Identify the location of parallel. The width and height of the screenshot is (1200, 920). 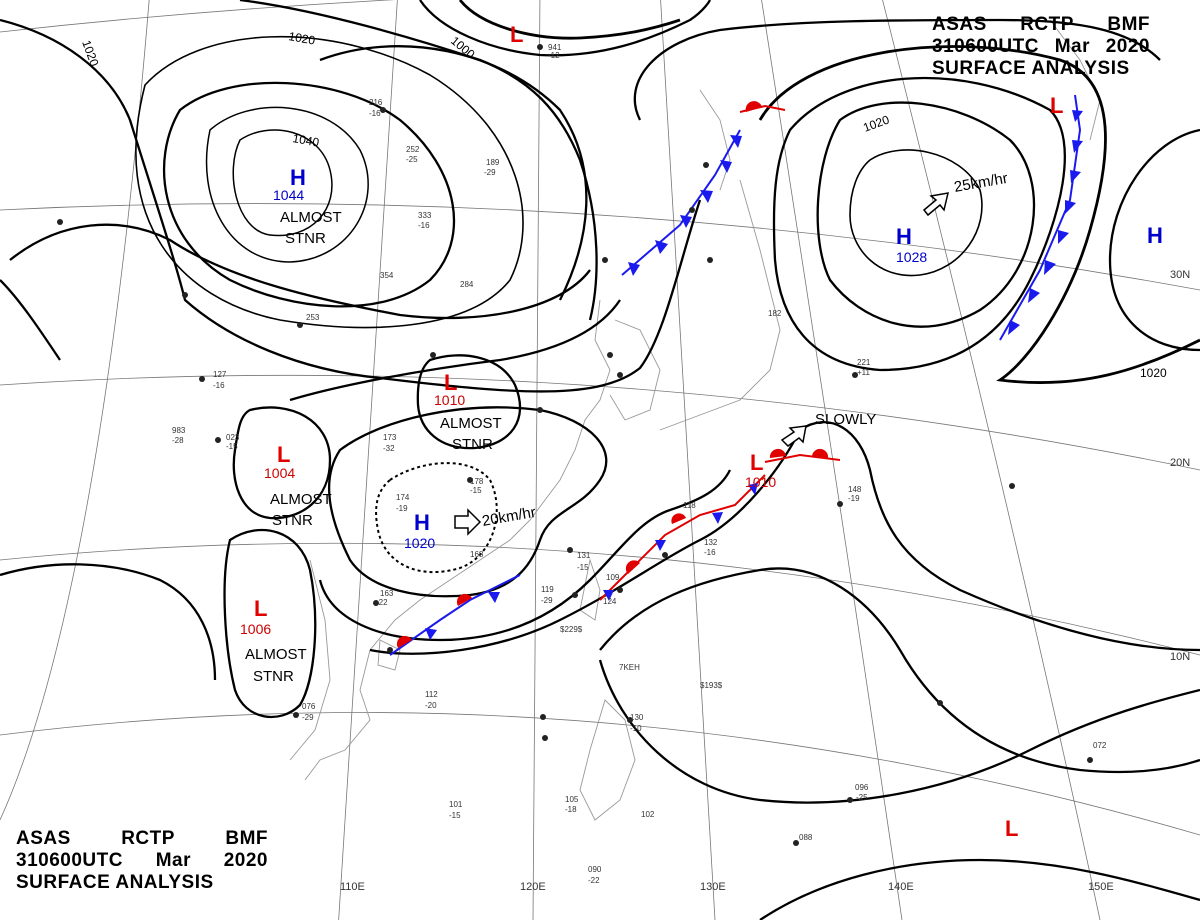
(600, 774).